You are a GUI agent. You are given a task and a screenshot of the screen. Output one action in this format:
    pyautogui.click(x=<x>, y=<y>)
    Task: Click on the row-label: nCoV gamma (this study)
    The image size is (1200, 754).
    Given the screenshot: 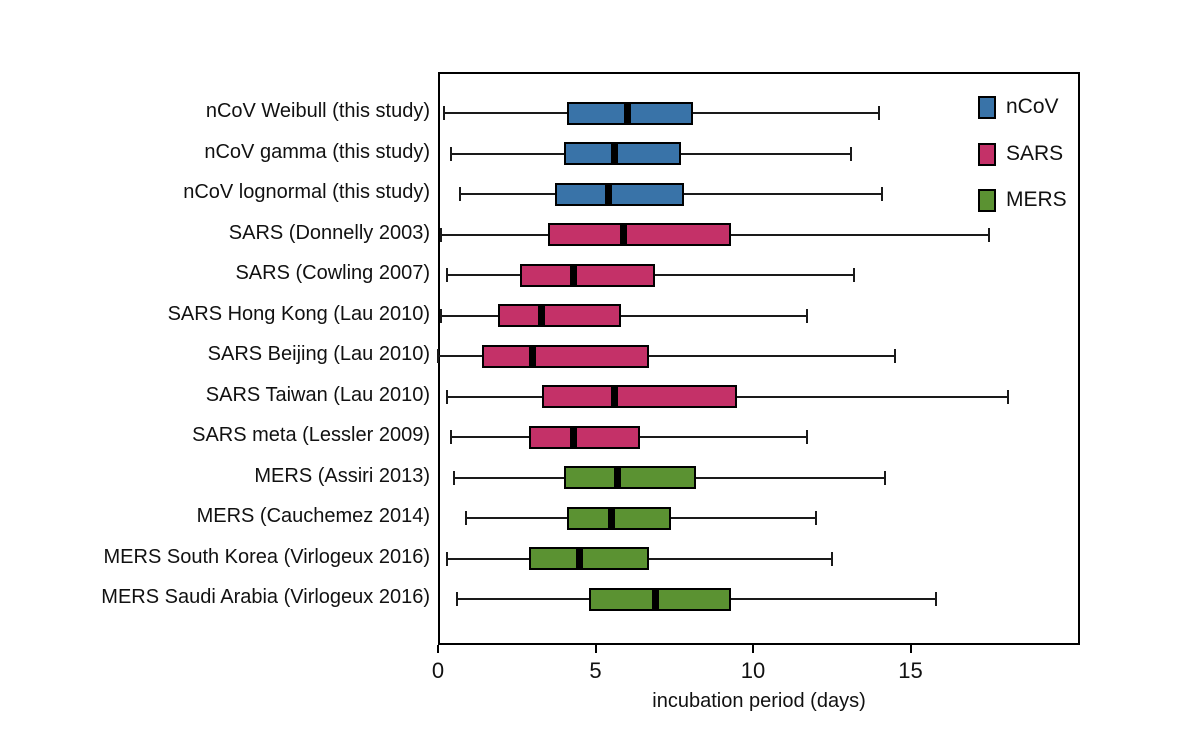 What is the action you would take?
    pyautogui.click(x=317, y=151)
    